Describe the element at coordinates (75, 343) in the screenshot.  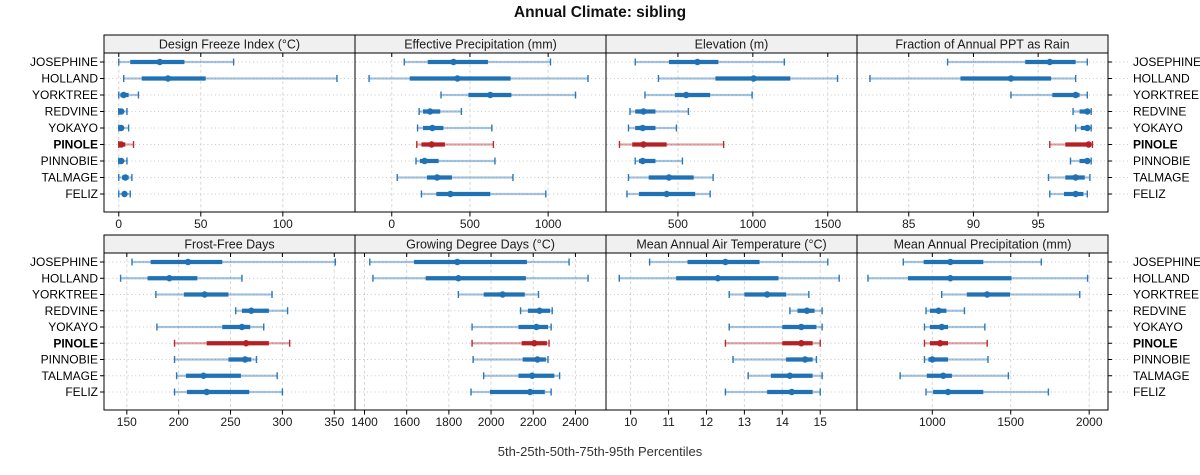
I see `site-label-left-pinole: PINOLE` at that location.